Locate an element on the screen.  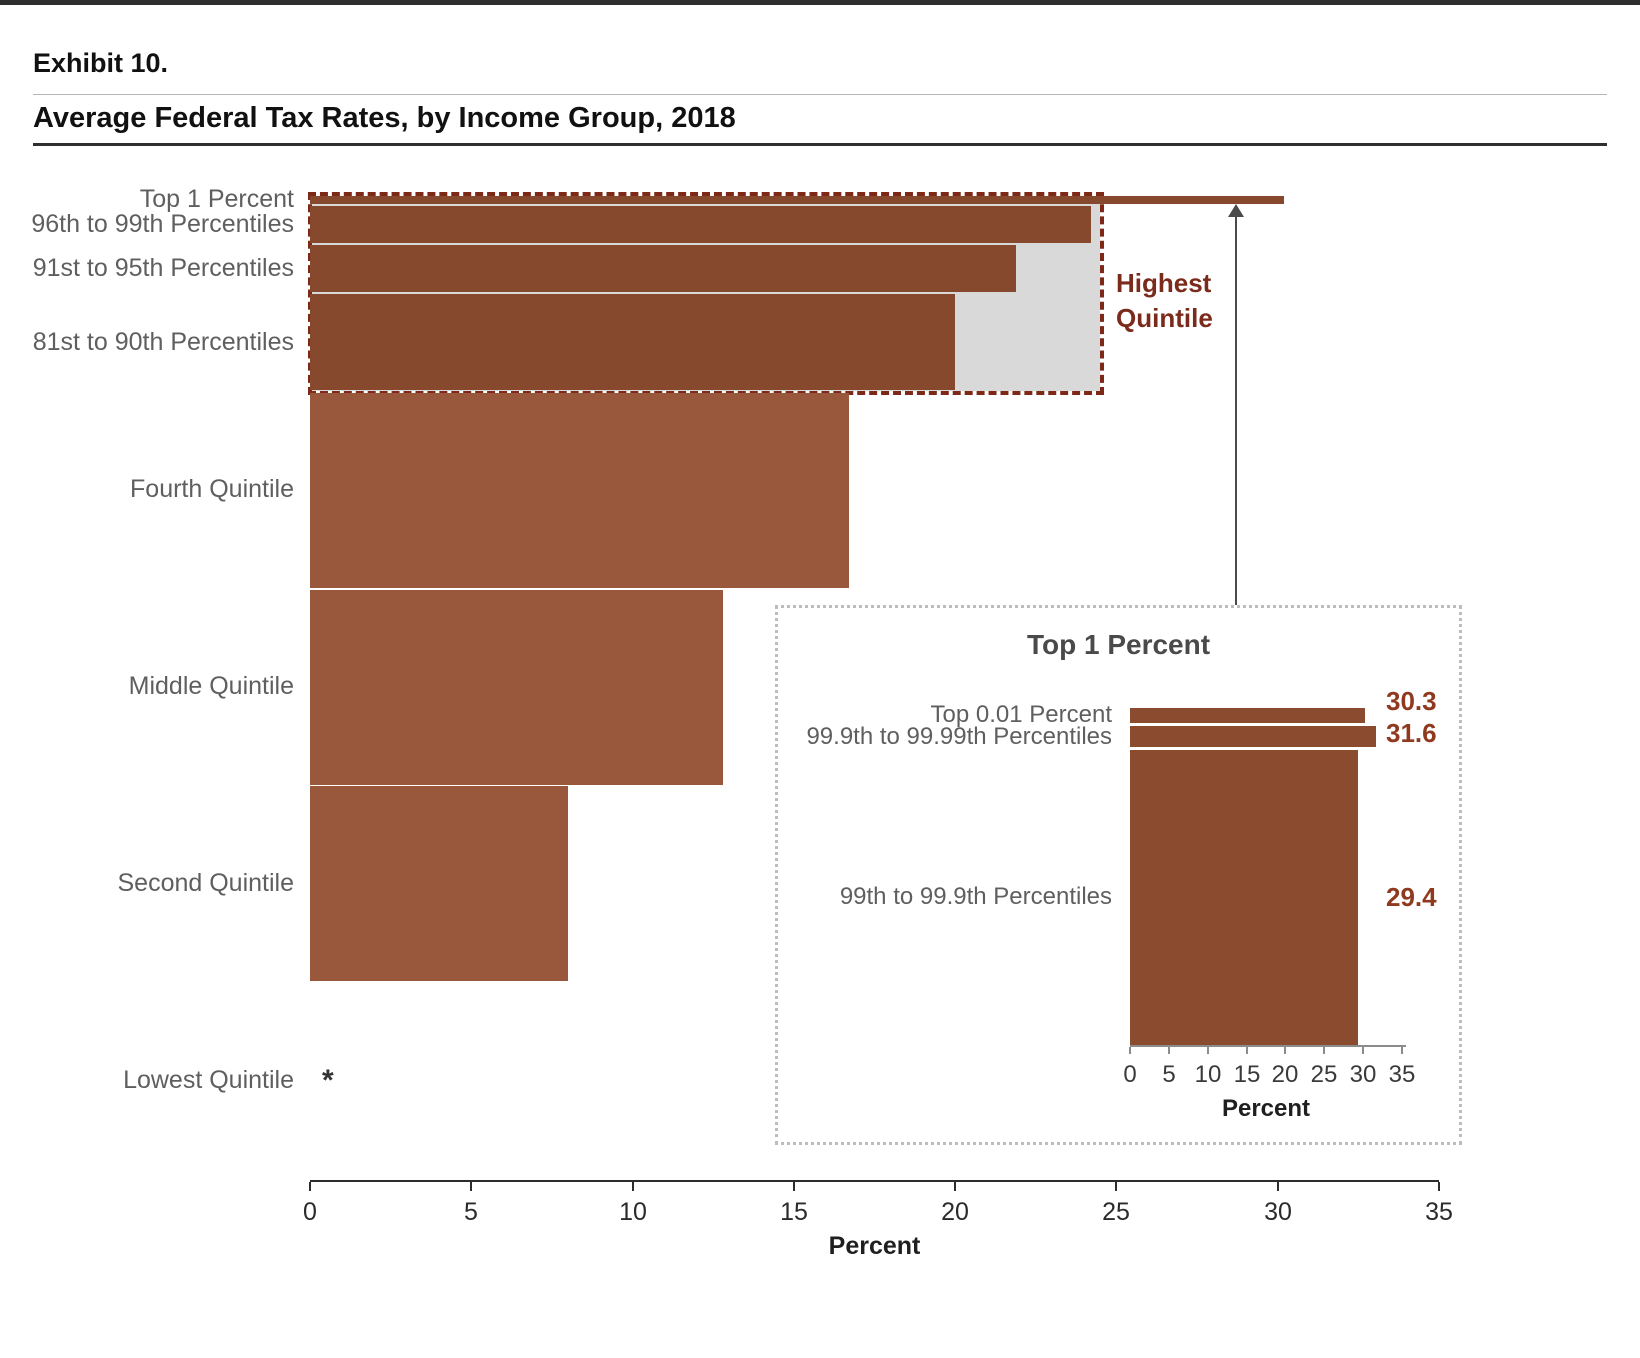
inset-tick-label-10: 10 is located at coordinates (1208, 1074).